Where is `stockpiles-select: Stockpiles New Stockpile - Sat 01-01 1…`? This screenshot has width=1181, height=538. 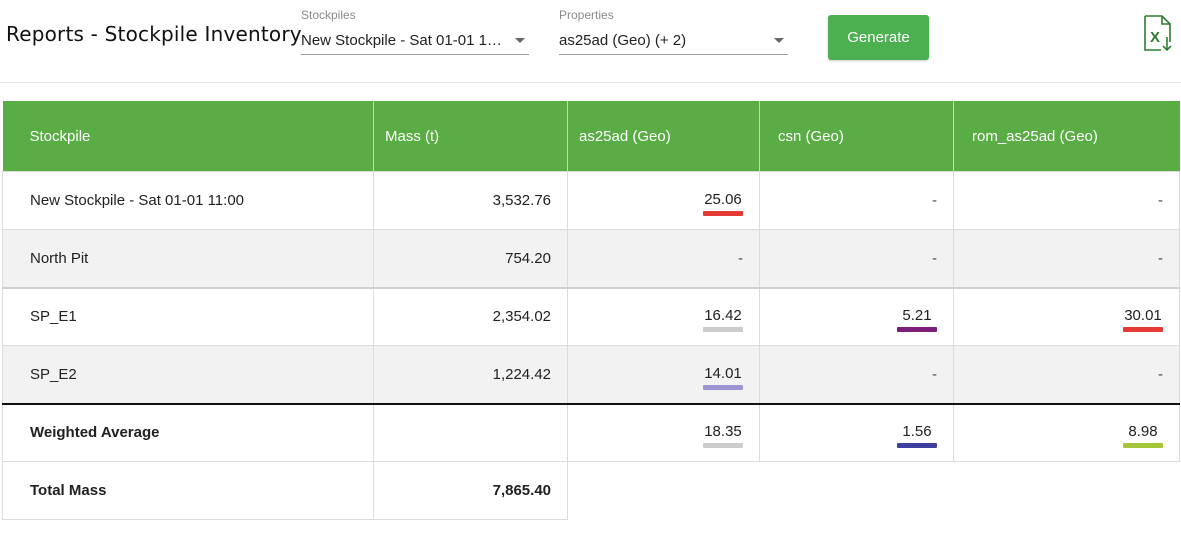 stockpiles-select: Stockpiles New Stockpile - Sat 01-01 1… is located at coordinates (415, 31).